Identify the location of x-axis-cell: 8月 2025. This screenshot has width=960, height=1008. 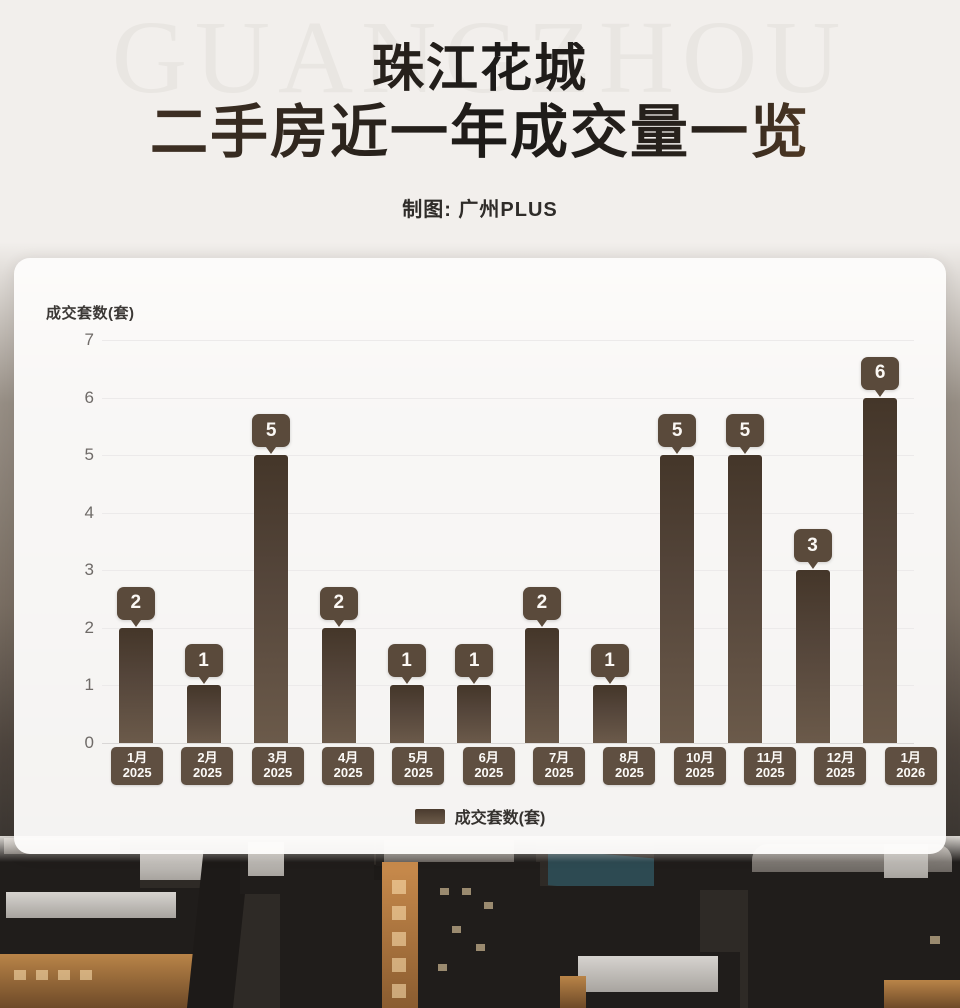
(629, 769).